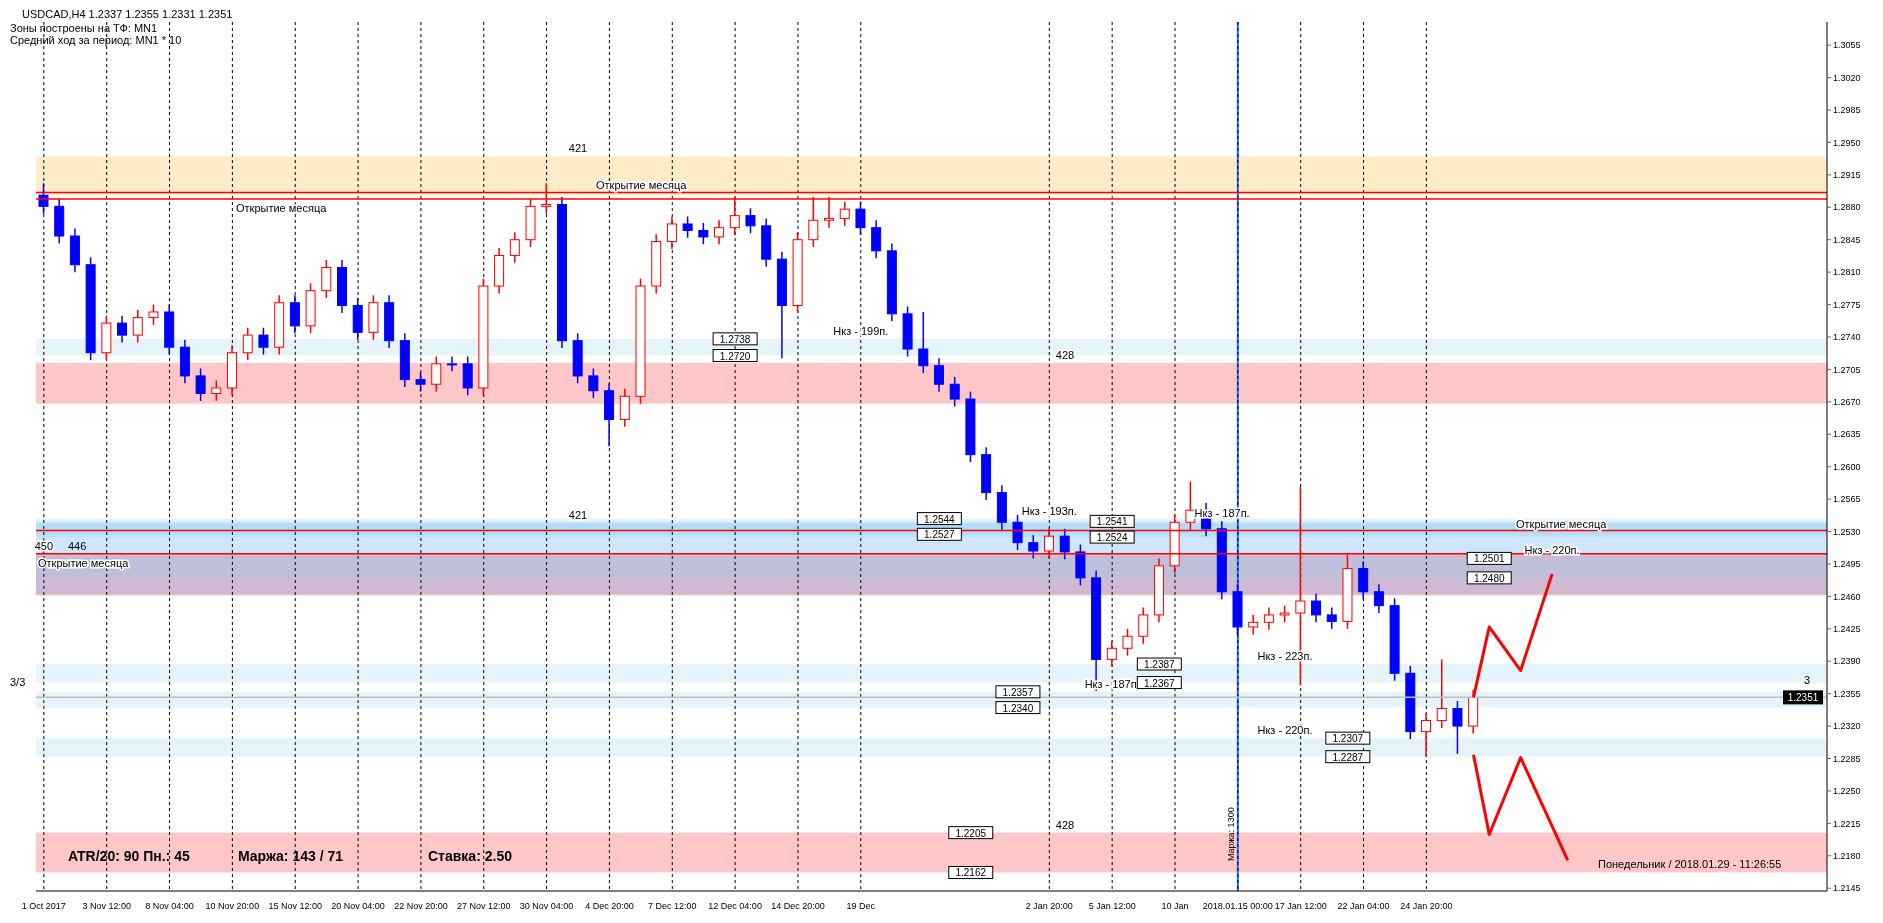 The width and height of the screenshot is (1883, 923). What do you see at coordinates (96, 40) in the screenshot?
I see `annotation: Средний ход за период: MN1 * 10` at bounding box center [96, 40].